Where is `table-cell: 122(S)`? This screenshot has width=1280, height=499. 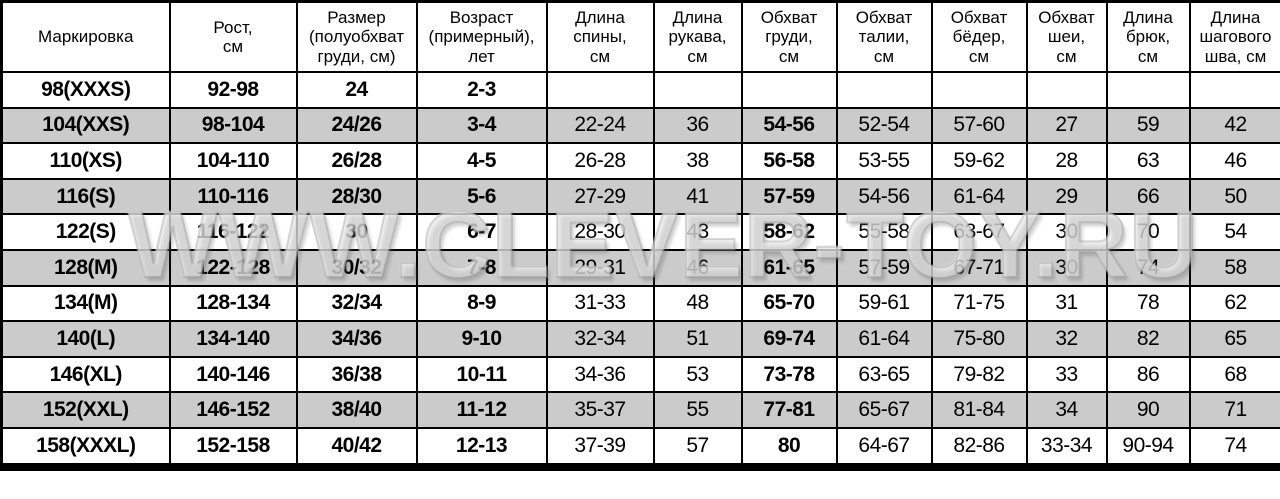
table-cell: 122(S) is located at coordinates (85, 232).